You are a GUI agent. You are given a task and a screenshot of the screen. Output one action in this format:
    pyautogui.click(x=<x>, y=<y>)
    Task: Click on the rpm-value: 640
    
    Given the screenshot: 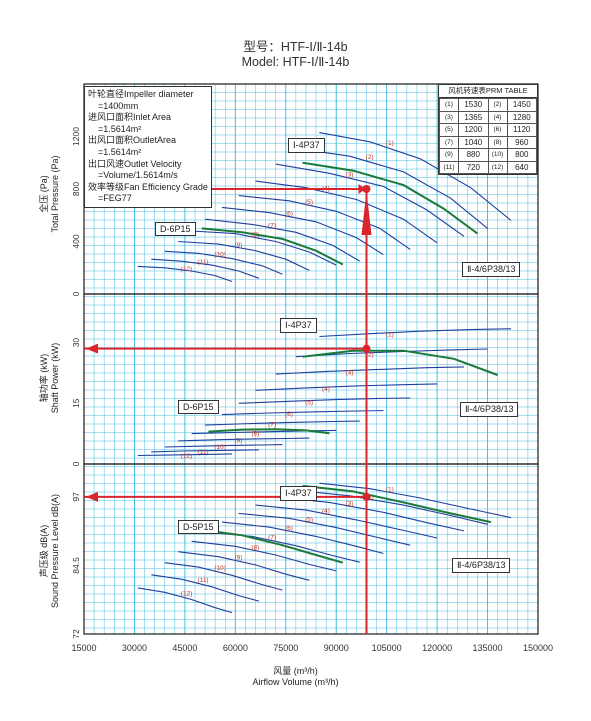 What is the action you would take?
    pyautogui.click(x=521, y=167)
    